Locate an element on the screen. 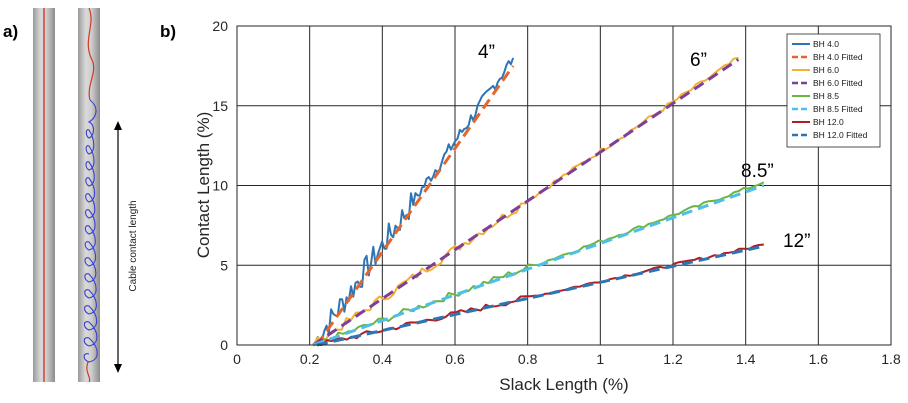 The width and height of the screenshot is (908, 403). x-tick-label: 0.8 is located at coordinates (528, 359).